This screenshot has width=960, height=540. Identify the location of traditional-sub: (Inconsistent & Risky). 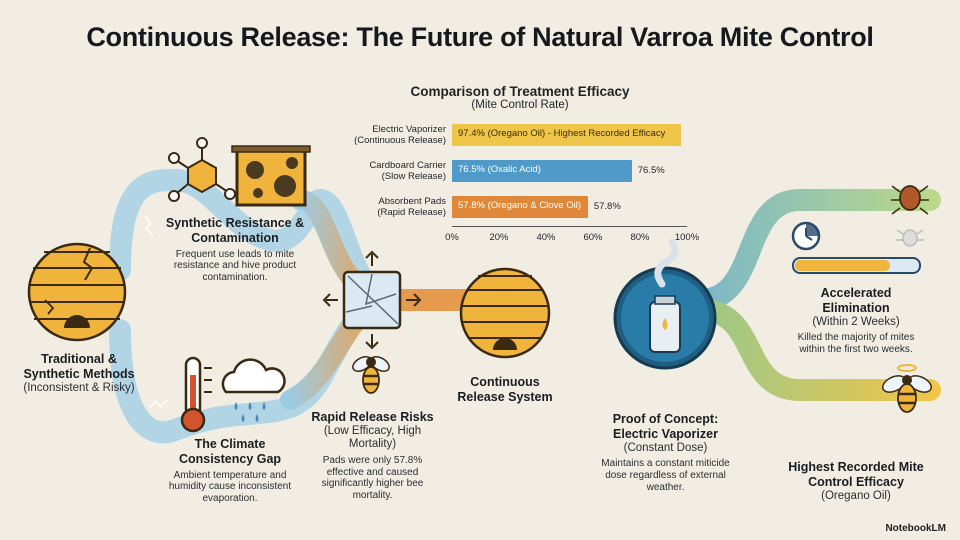
(79, 387).